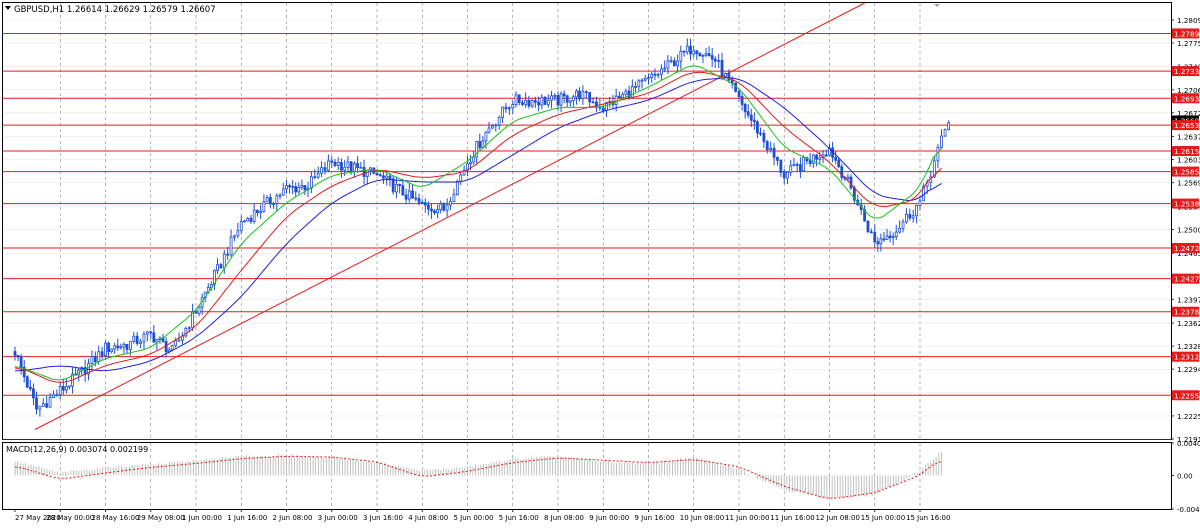  Describe the element at coordinates (1187, 204) in the screenshot. I see `level-price-label: 1.25382` at that location.